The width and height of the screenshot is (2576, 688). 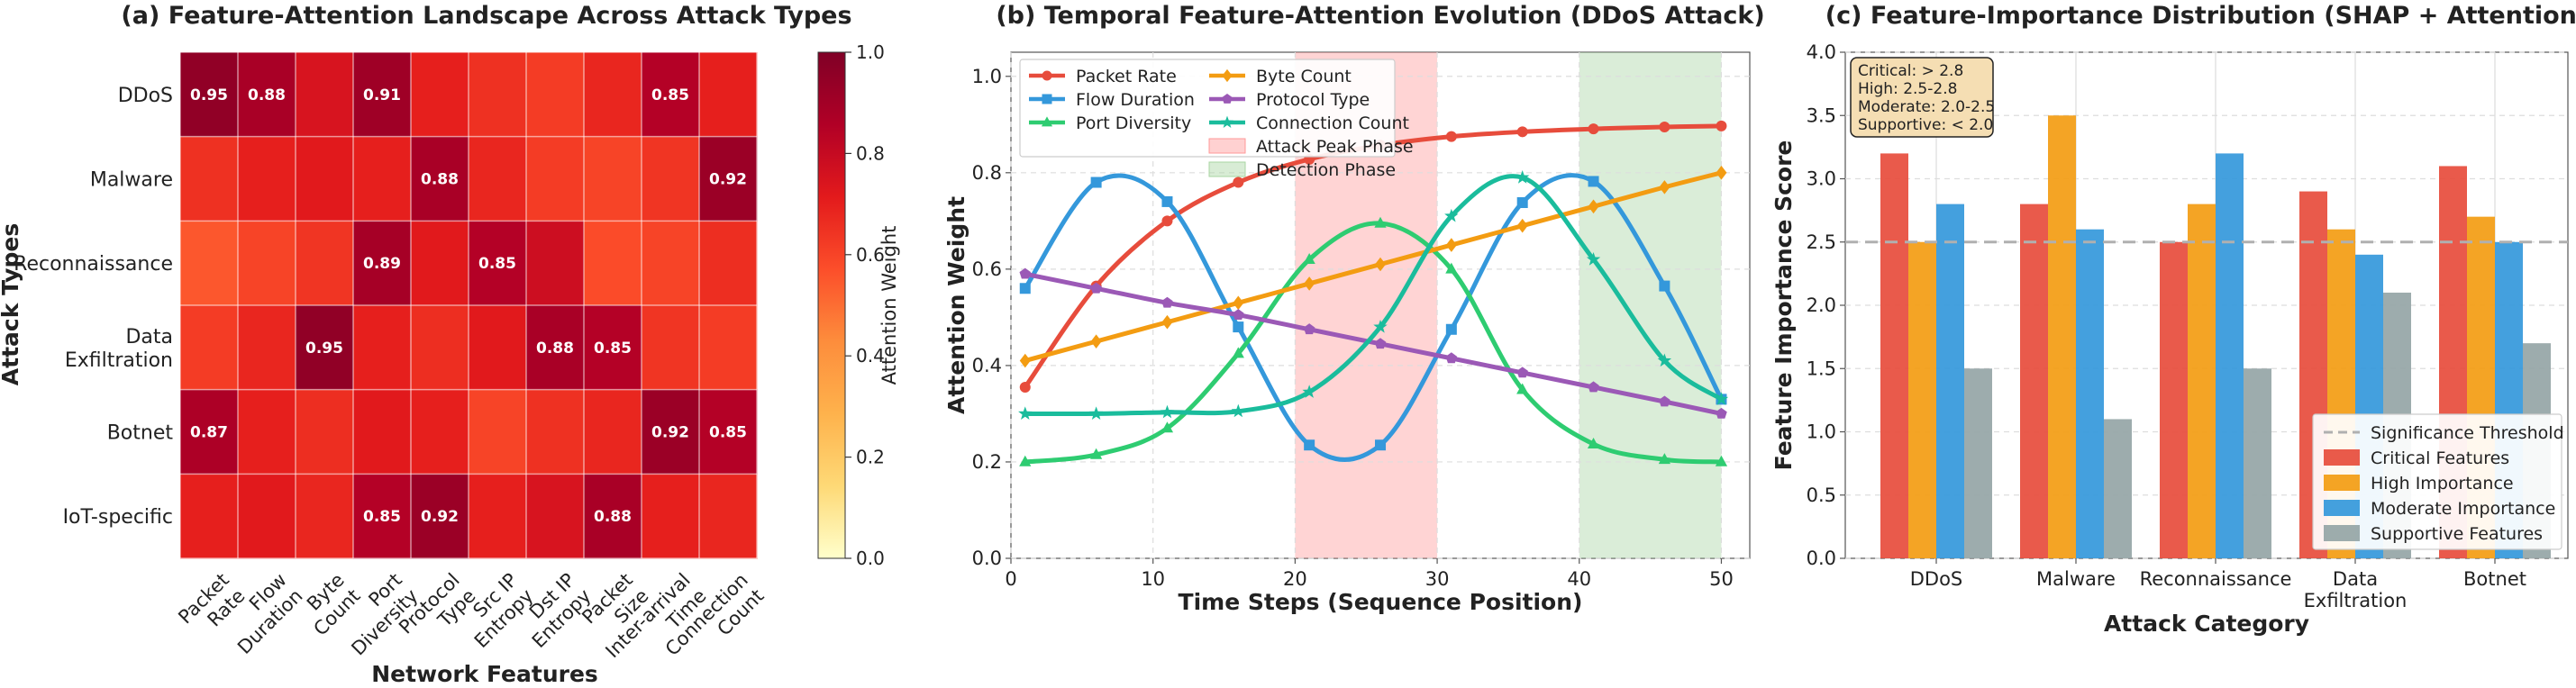 I want to click on heatmap-row-label: Malware, so click(x=131, y=180).